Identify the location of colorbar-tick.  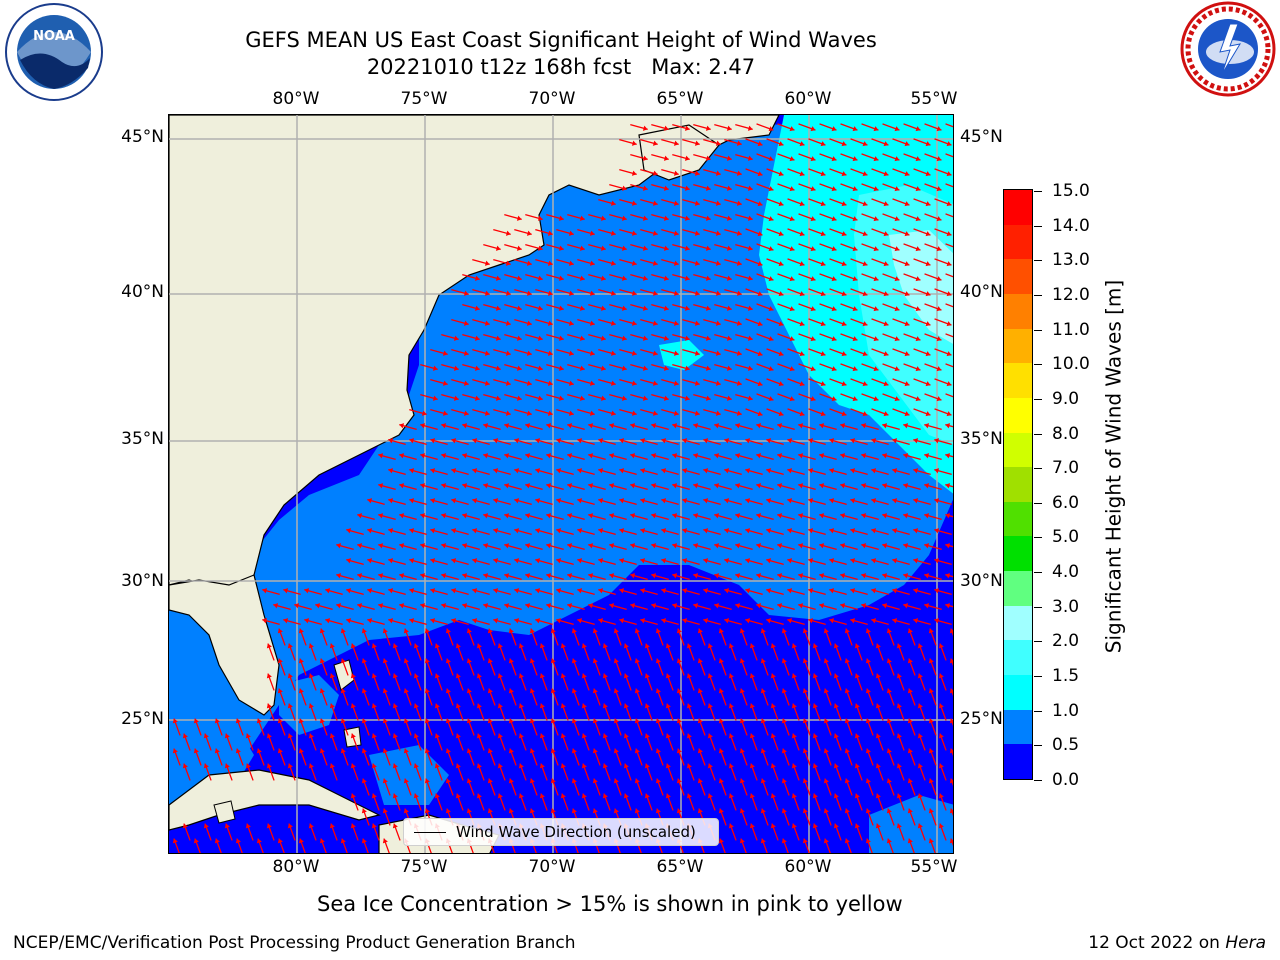
(1038, 642).